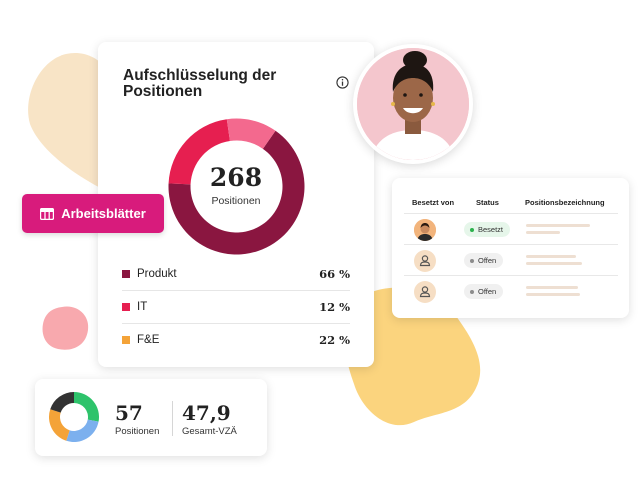 The image size is (640, 480). What do you see at coordinates (342, 82) in the screenshot?
I see `info-icon` at bounding box center [342, 82].